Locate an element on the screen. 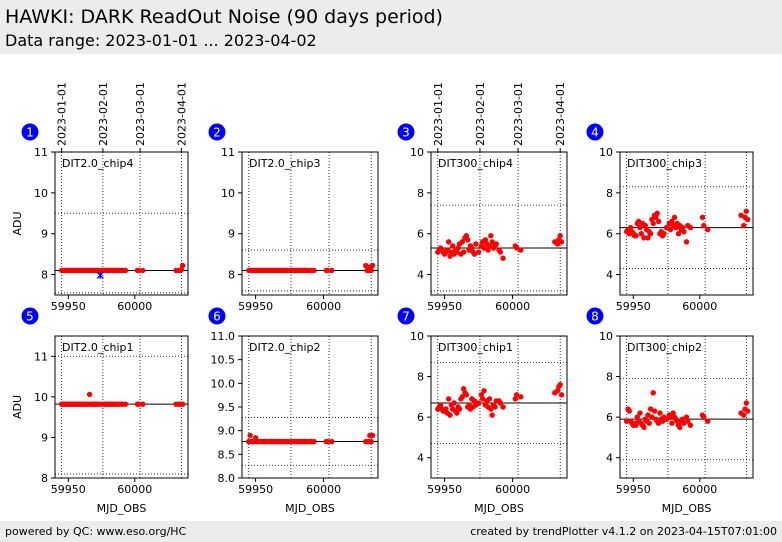 The image size is (782, 542). chart-5-xlabel: MJD_OBS is located at coordinates (122, 508).